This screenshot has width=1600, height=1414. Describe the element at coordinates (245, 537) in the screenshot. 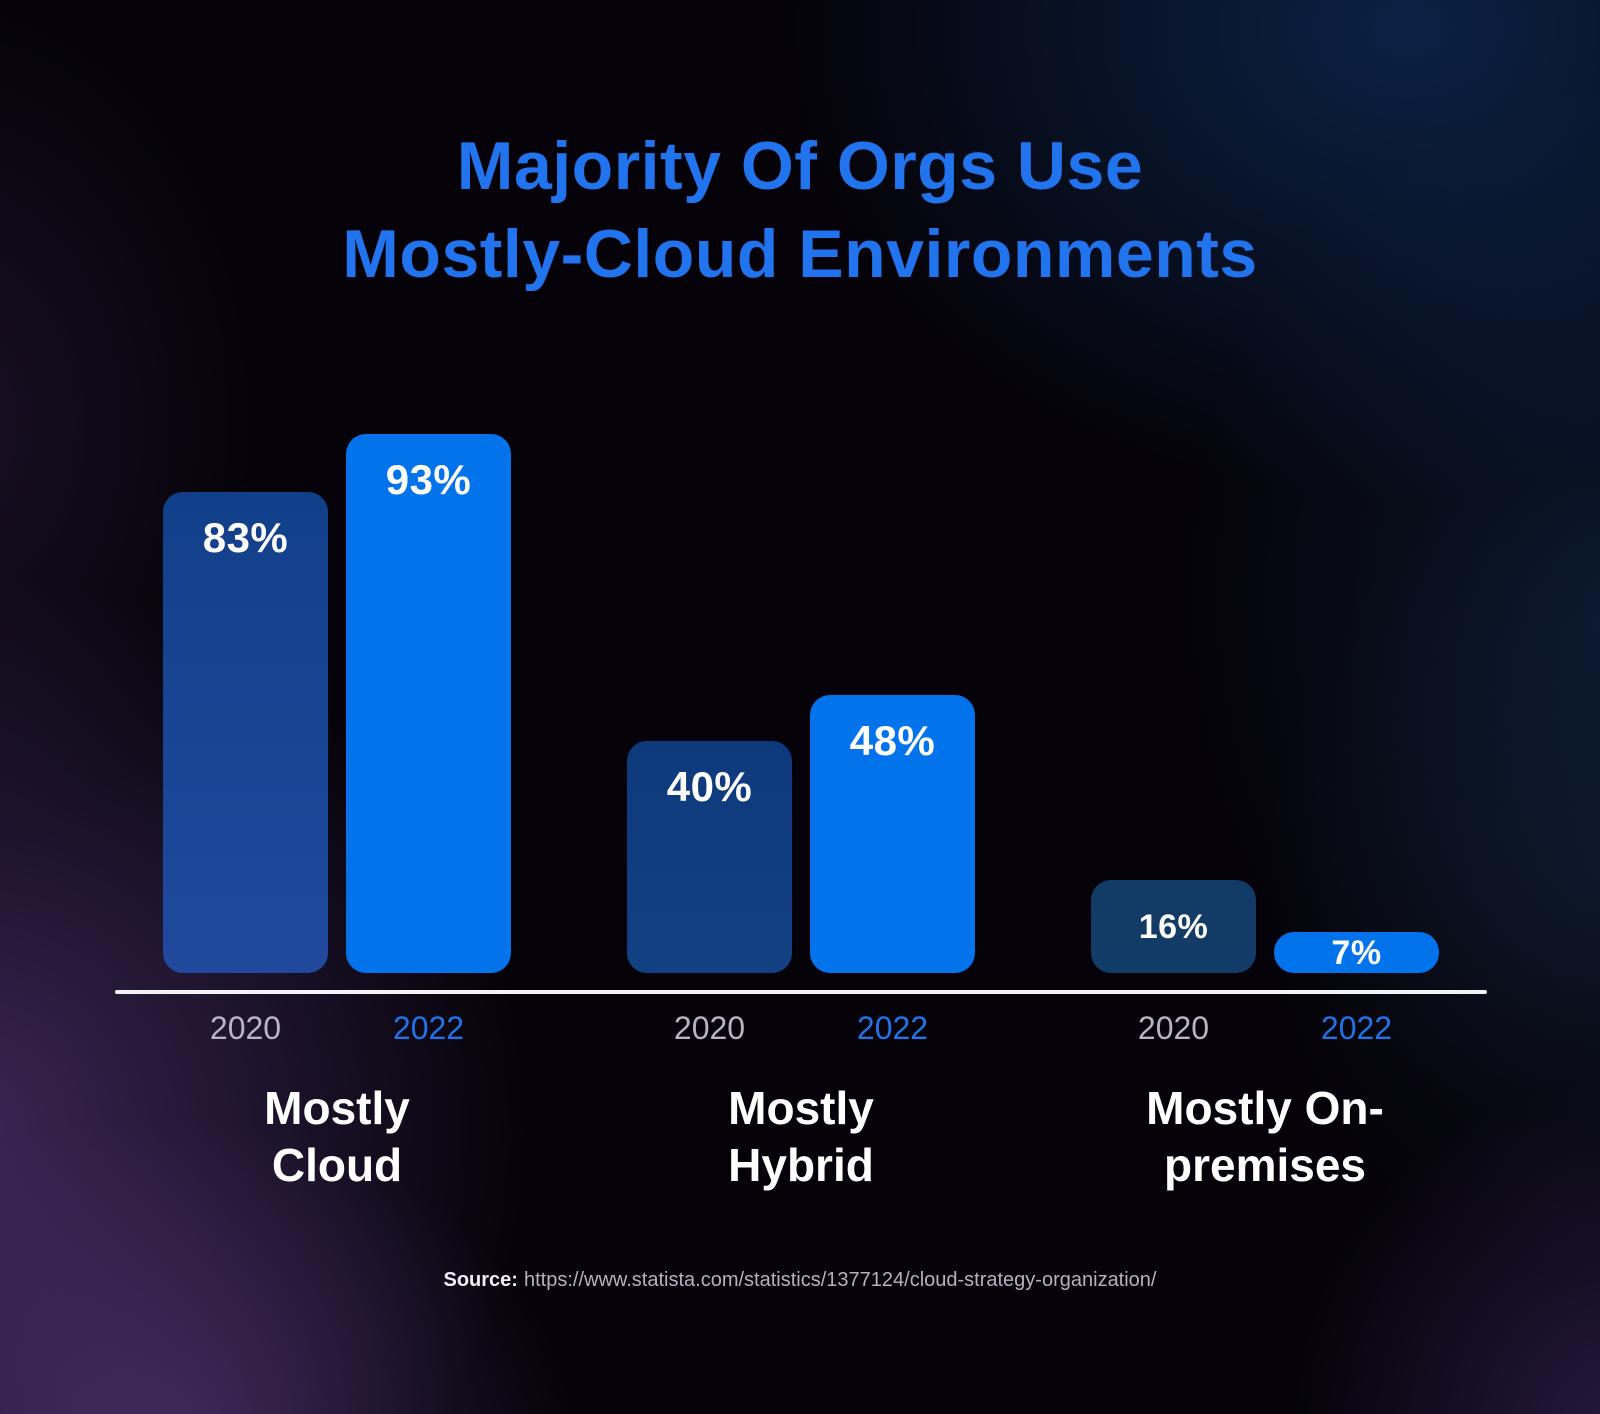

I see `bar-value-label: 83%` at that location.